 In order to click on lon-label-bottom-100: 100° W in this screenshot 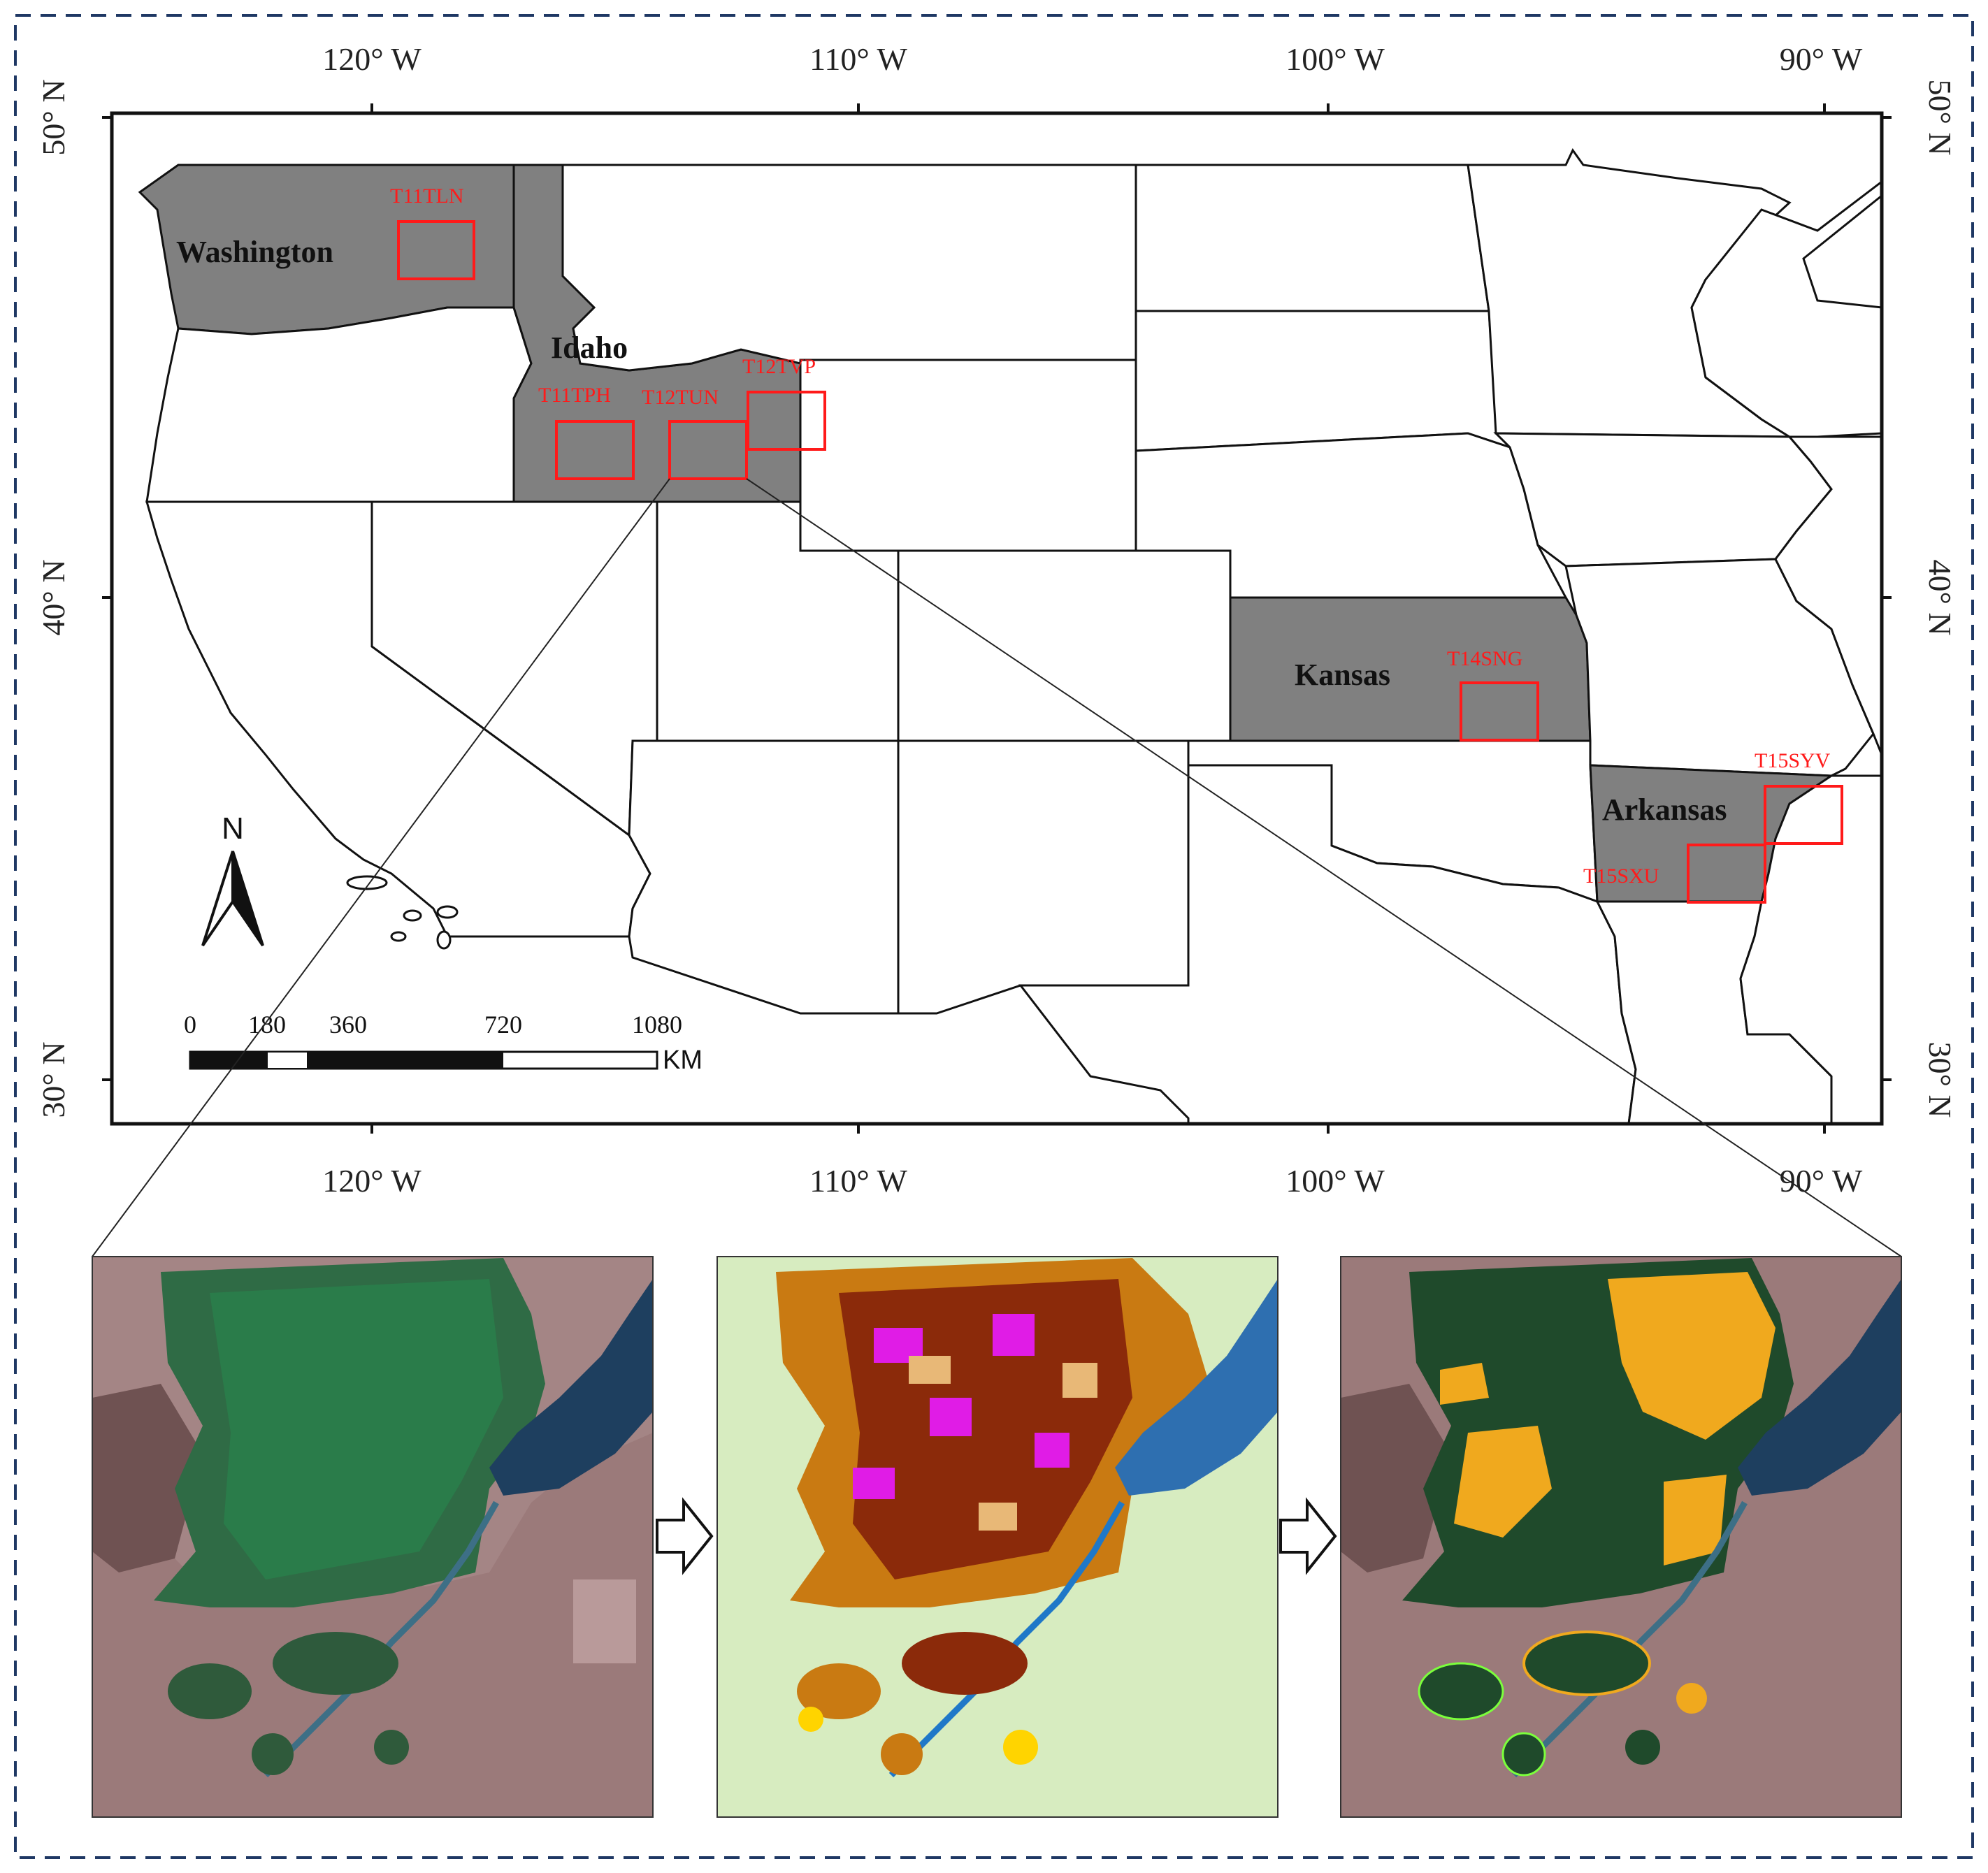, I will do `click(1335, 1181)`.